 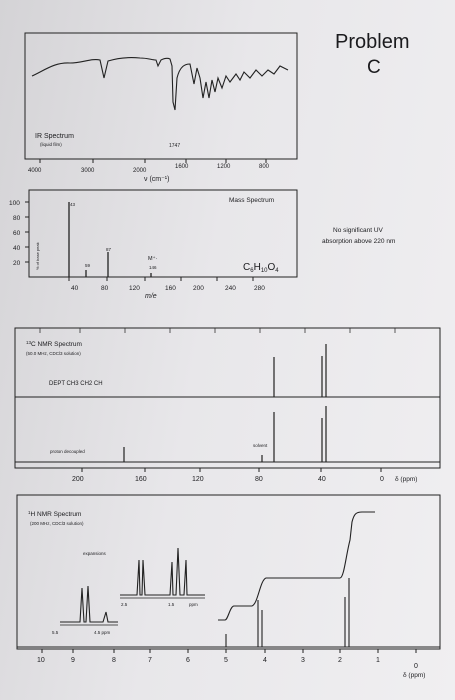 What do you see at coordinates (76, 384) in the screenshot?
I see `c13-dept: DEPT CH3 CH2 CH` at bounding box center [76, 384].